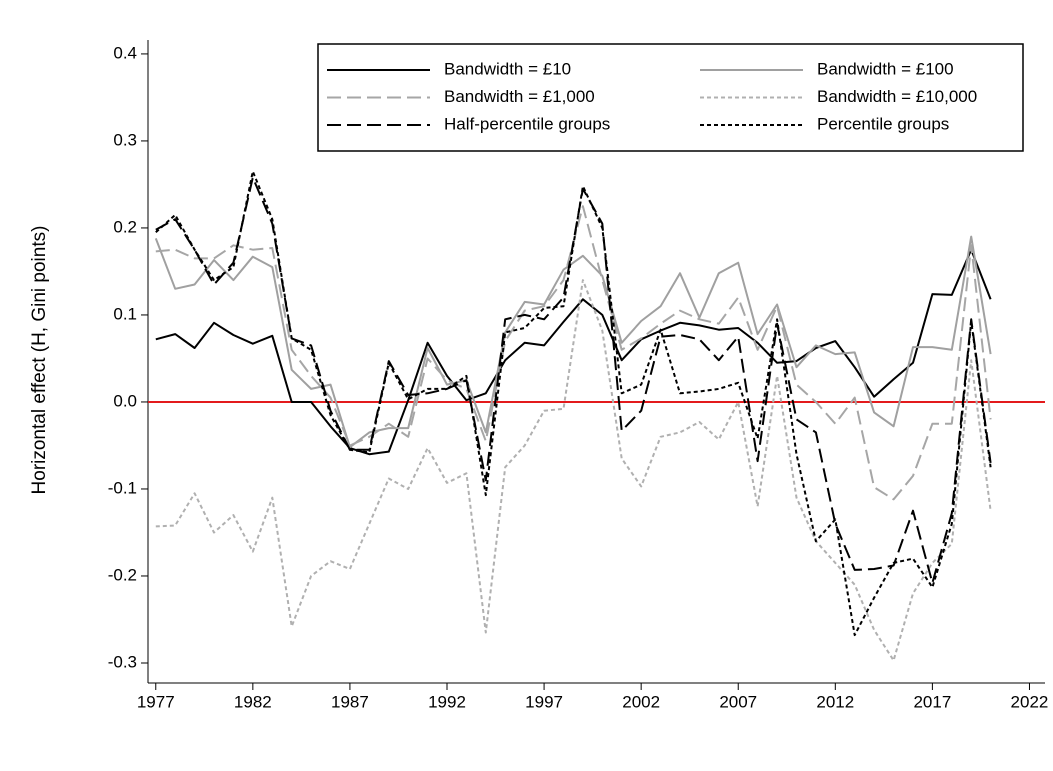  What do you see at coordinates (125, 52) in the screenshot?
I see `y-tick-label: 0.4` at bounding box center [125, 52].